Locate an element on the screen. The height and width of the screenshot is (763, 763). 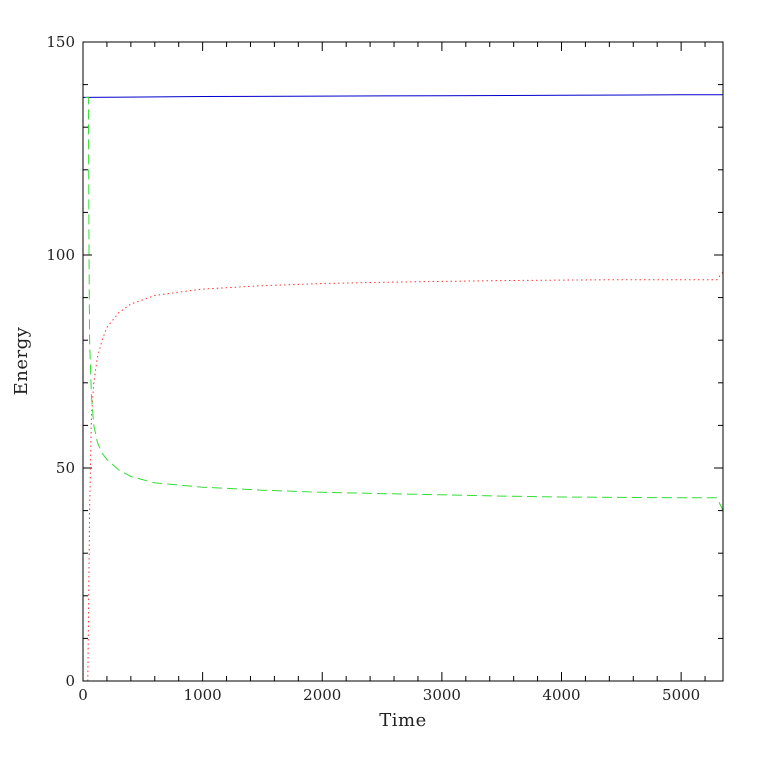
y-tick-label: 50 is located at coordinates (65, 468).